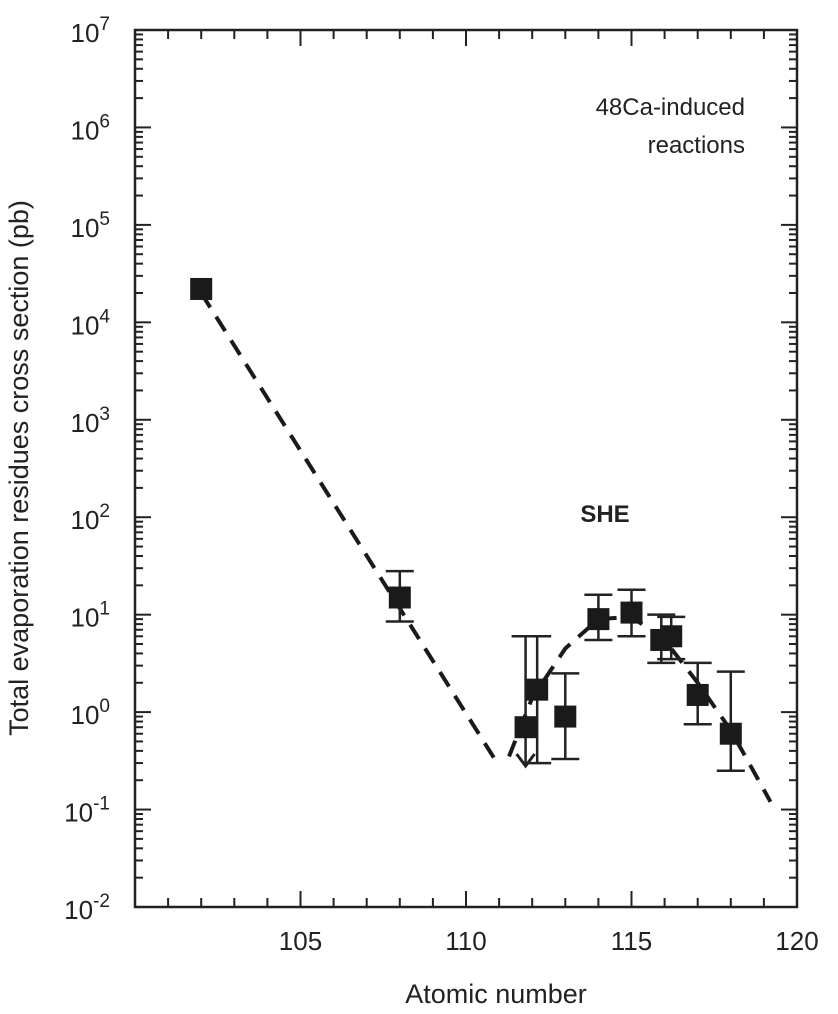 The image size is (838, 1014). What do you see at coordinates (91, 518) in the screenshot?
I see `y-tick-label: 10²` at bounding box center [91, 518].